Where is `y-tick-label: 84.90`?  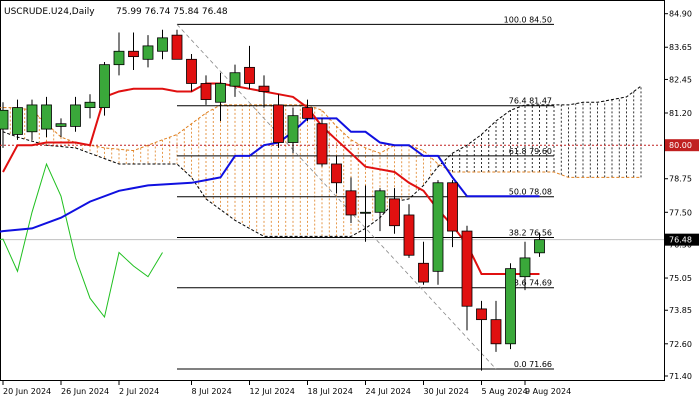 y-tick-label: 84.90 is located at coordinates (680, 14).